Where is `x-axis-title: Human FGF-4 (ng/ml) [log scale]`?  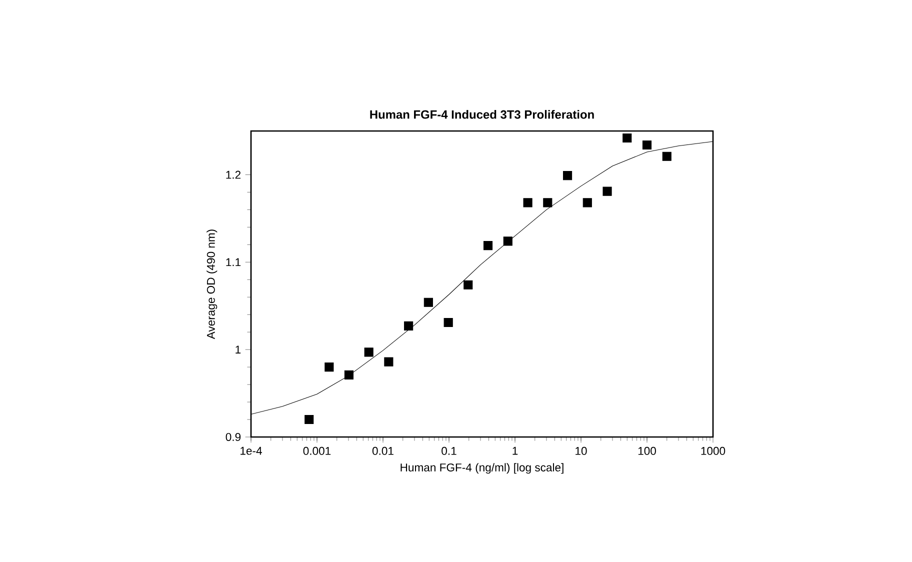
x-axis-title: Human FGF-4 (ng/ml) [log scale] is located at coordinates (482, 468).